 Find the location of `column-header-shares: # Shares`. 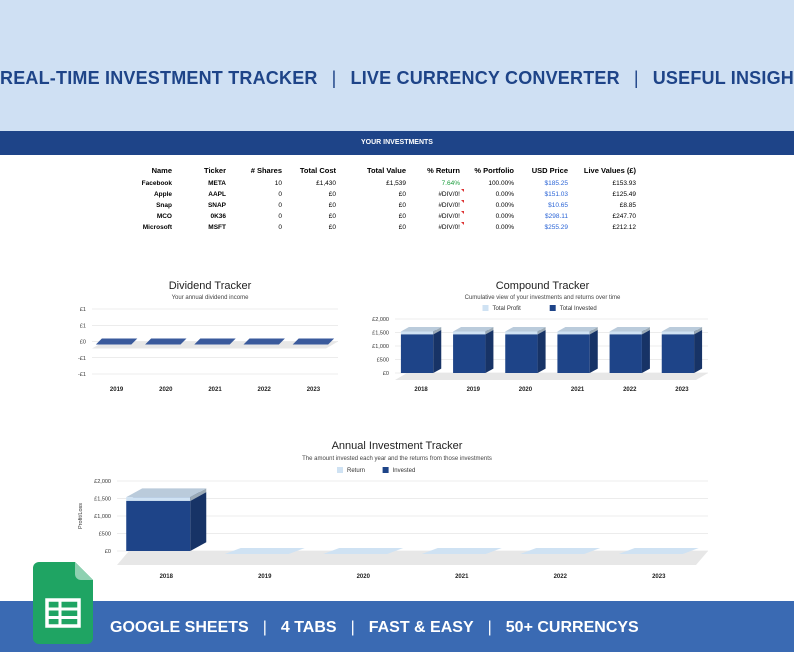

column-header-shares: # Shares is located at coordinates (266, 170).